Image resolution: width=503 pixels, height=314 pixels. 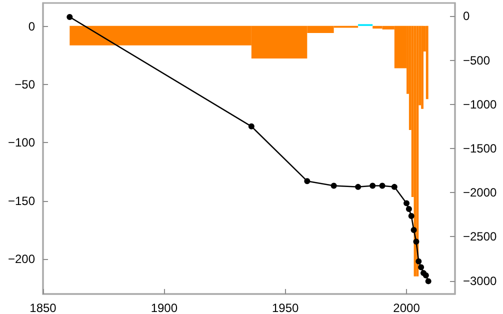 I want to click on y-tick-label: −150, so click(x=22, y=201).